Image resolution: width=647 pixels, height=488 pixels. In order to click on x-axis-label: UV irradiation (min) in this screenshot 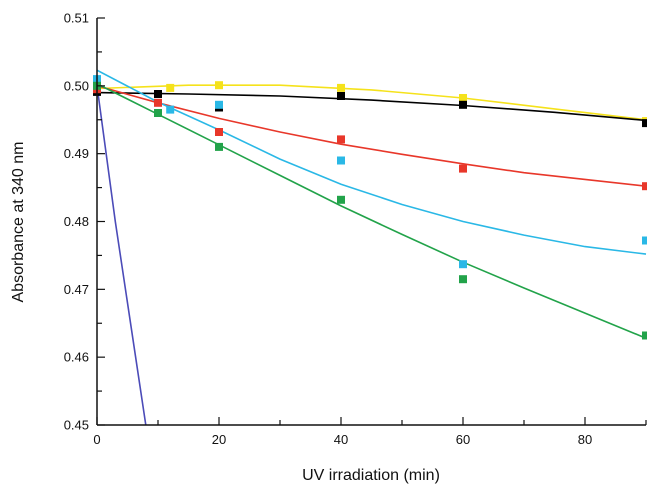, I will do `click(371, 475)`.